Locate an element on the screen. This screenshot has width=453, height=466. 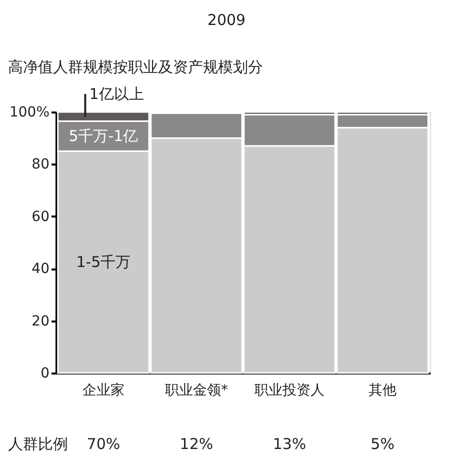
chart-subtitle: 高净值人群规模按职业及资产规模划分 is located at coordinates (135, 67).